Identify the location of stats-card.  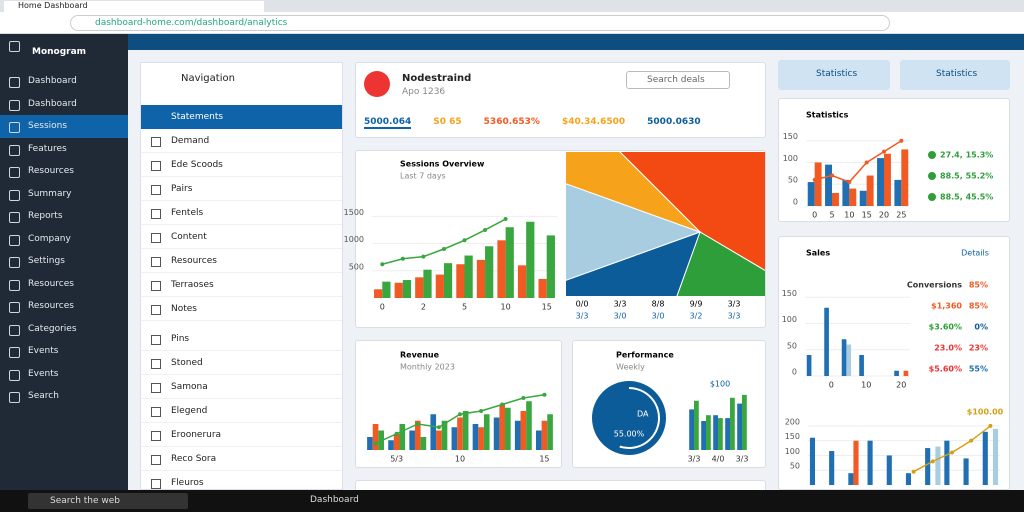
(894, 160).